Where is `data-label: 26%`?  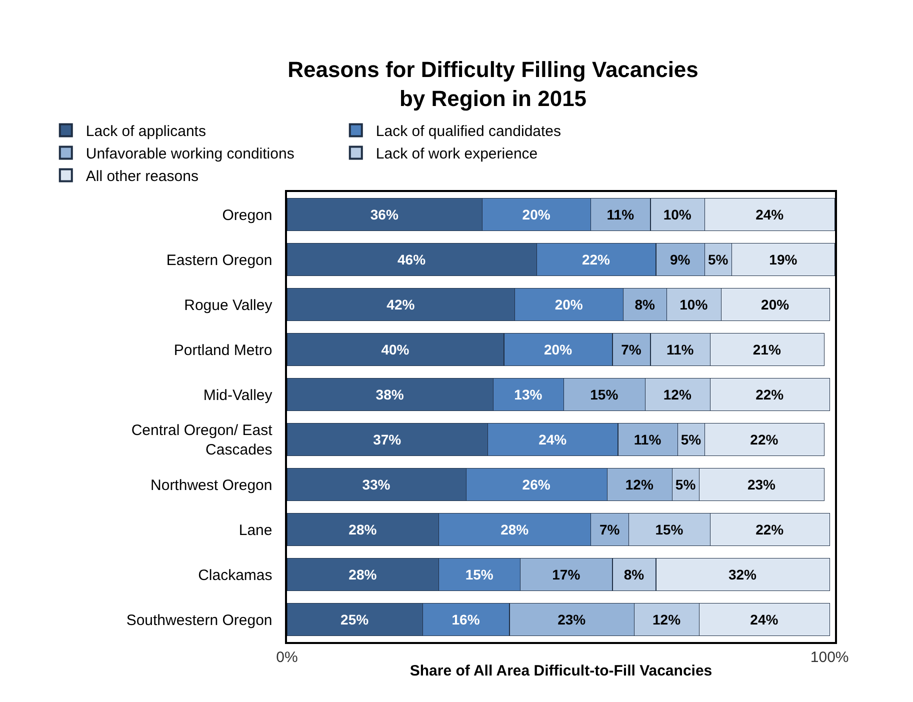 data-label: 26% is located at coordinates (536, 484).